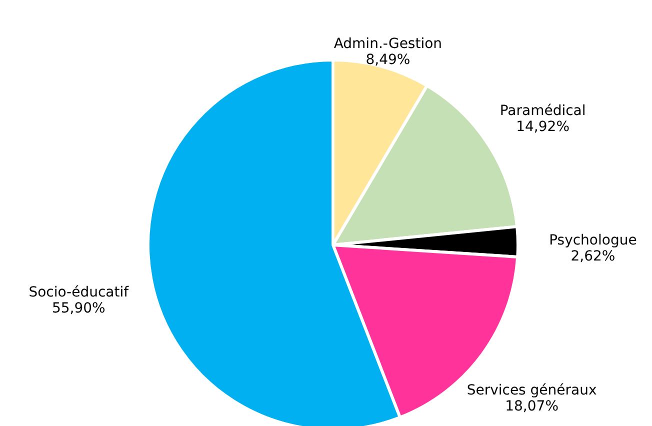 Image resolution: width=652 pixels, height=426 pixels. I want to click on data-label: 2,62%, so click(593, 256).